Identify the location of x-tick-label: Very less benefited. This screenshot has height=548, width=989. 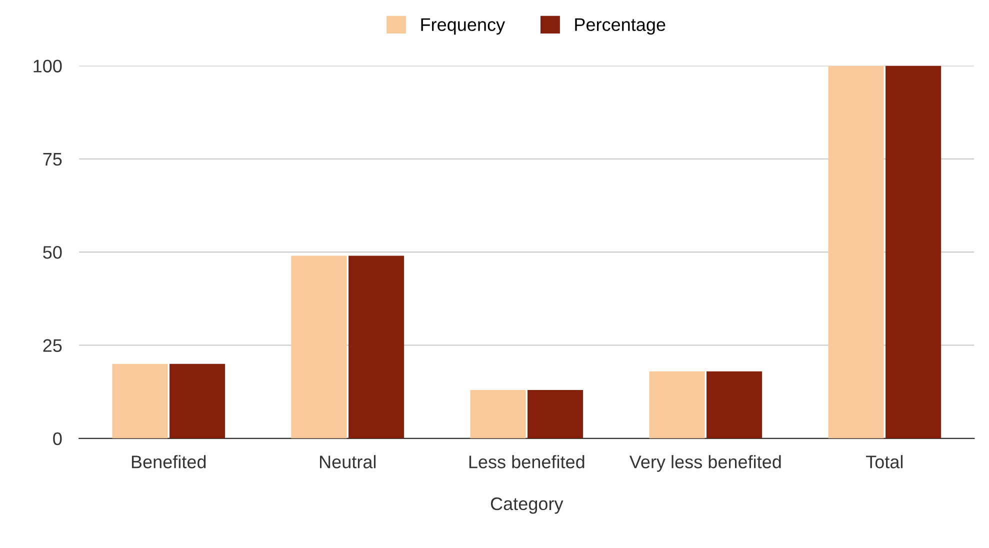
(705, 463).